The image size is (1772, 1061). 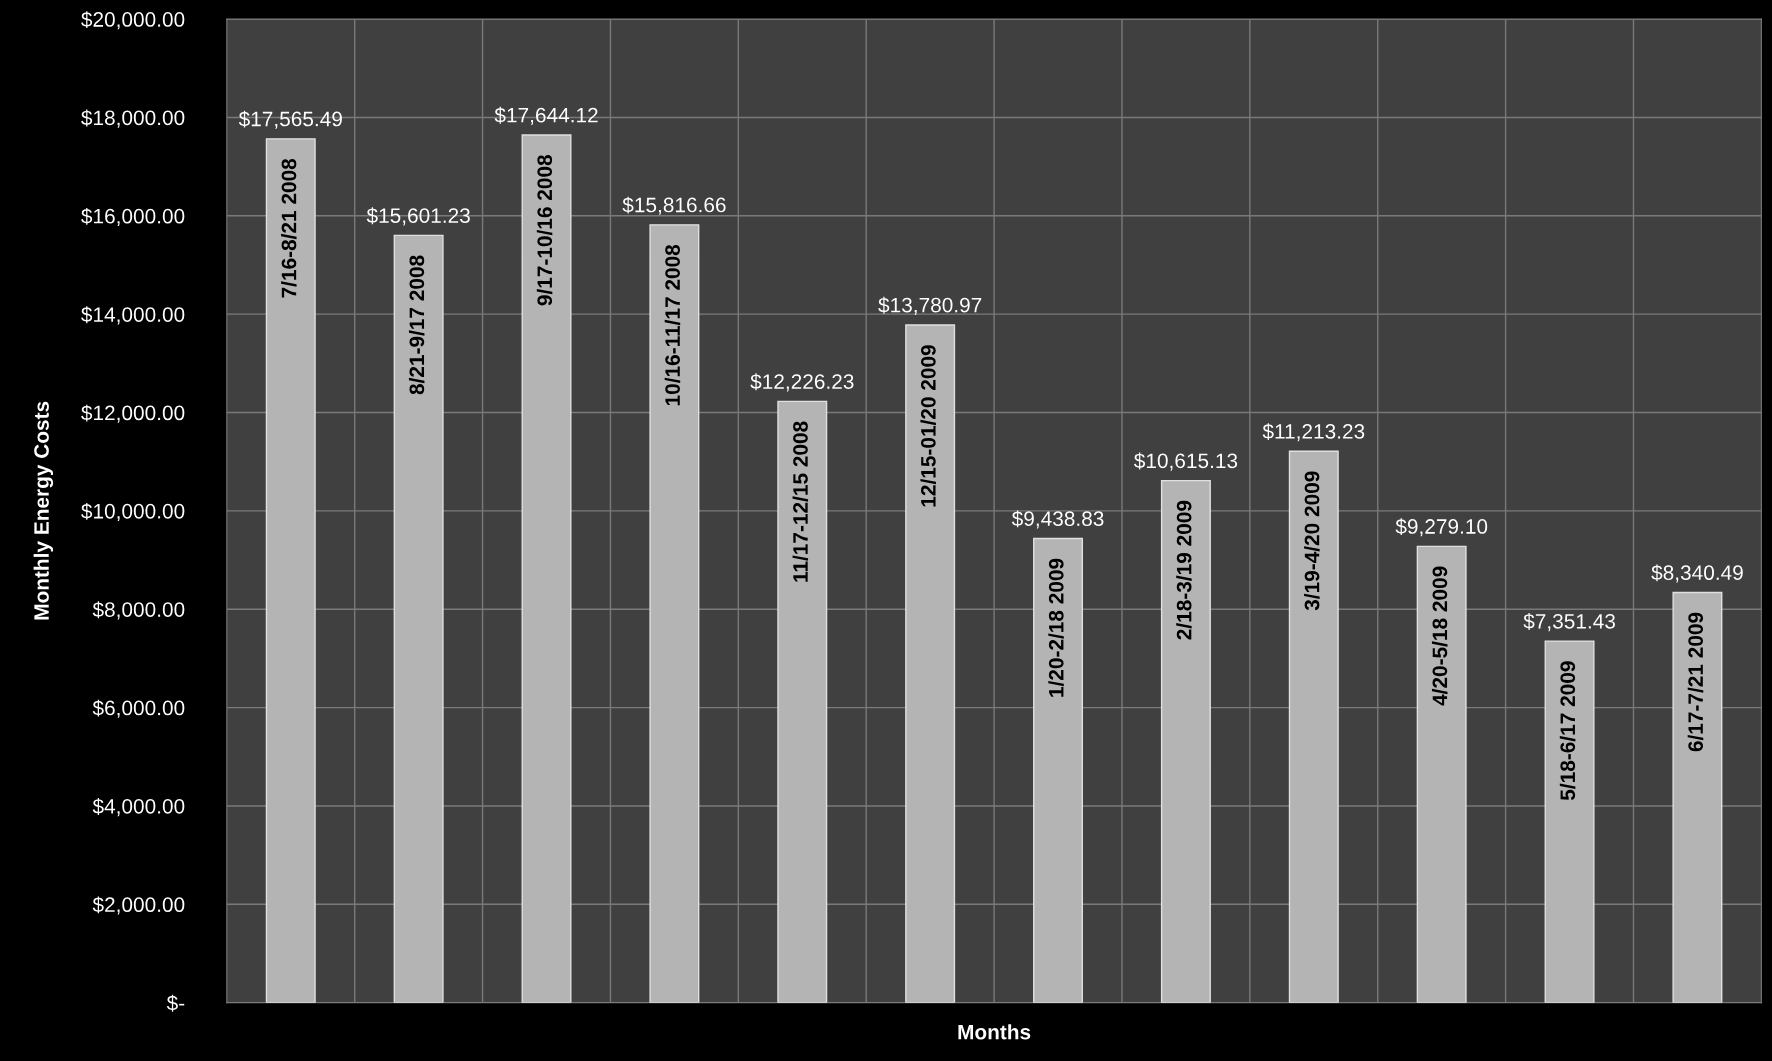 What do you see at coordinates (1186, 461) in the screenshot?
I see `data-label: $10,615.13` at bounding box center [1186, 461].